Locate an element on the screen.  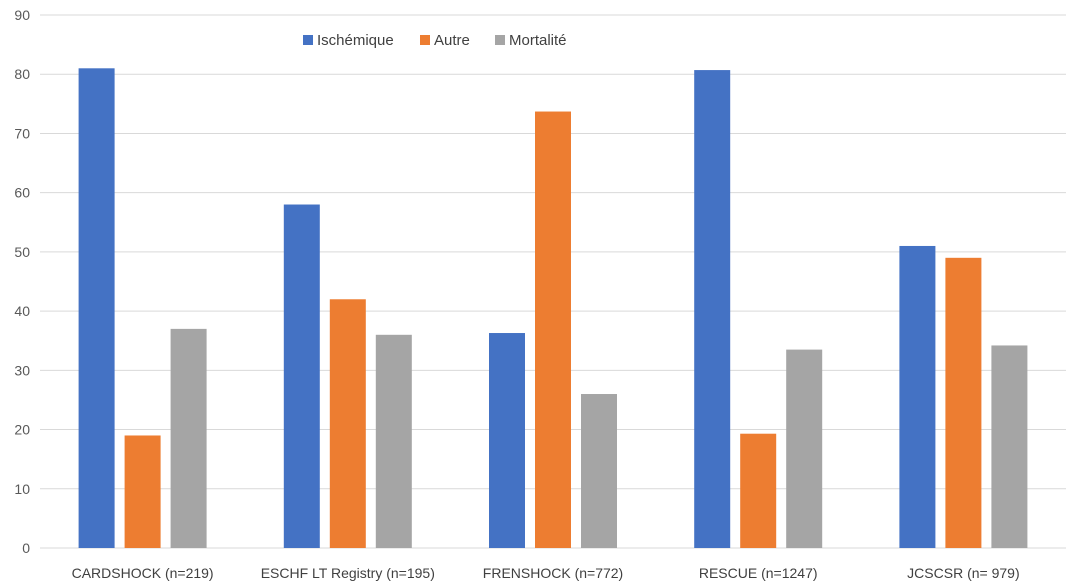
y-tick-label: 50 is located at coordinates (22, 252).